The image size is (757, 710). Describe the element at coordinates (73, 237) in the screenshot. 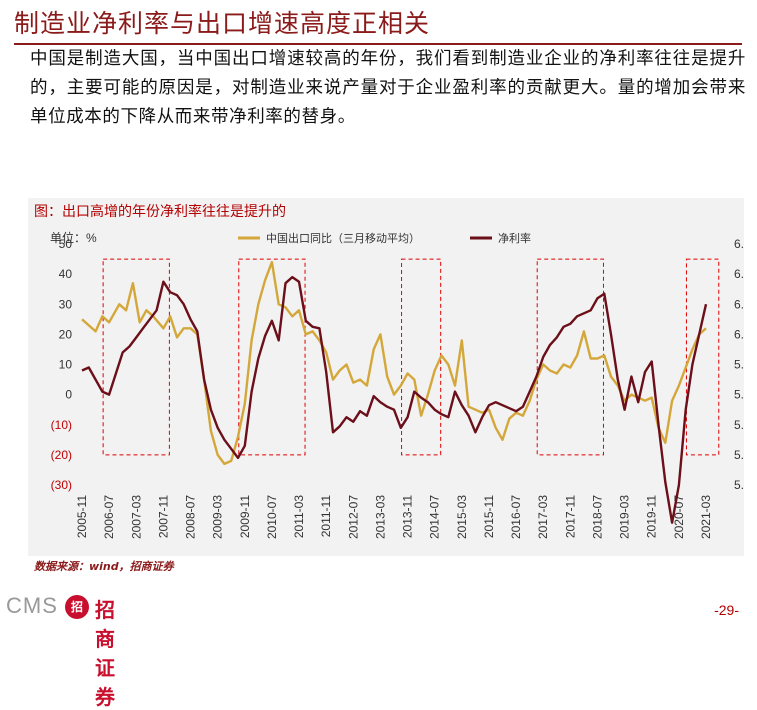

I see `unit-label: 单位：%` at that location.